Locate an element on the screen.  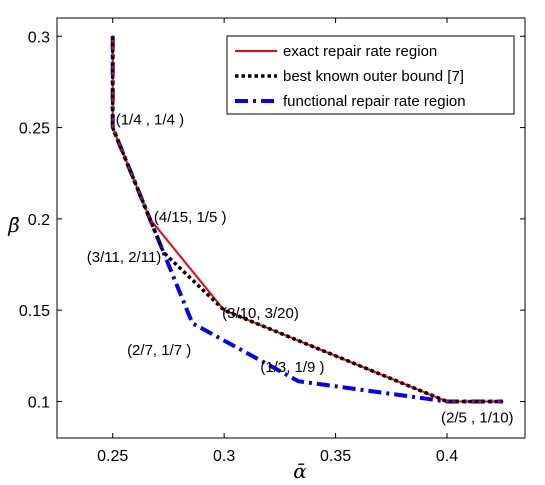
point-annotation: (2/7, 1/7 ) is located at coordinates (159, 350).